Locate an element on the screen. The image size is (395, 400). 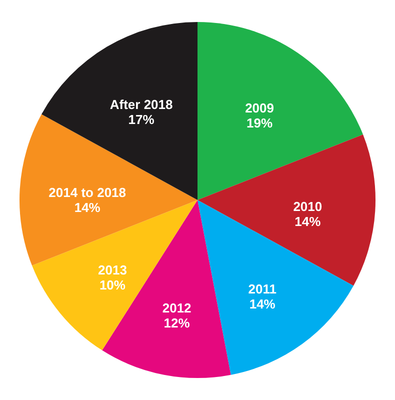
data-label: 12% is located at coordinates (177, 322).